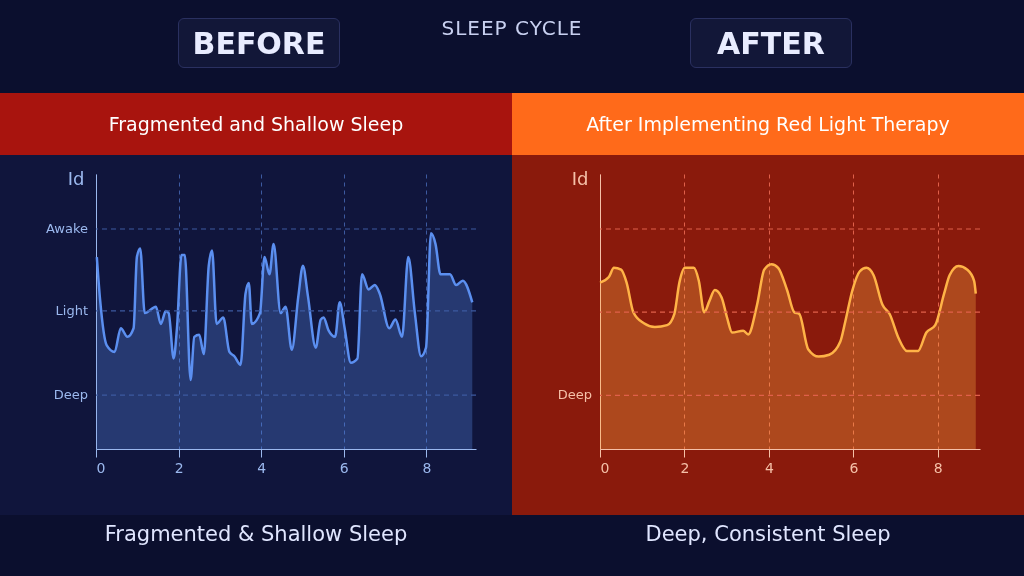  What do you see at coordinates (512, 28) in the screenshot?
I see `text: SLEEP CYCLE` at bounding box center [512, 28].